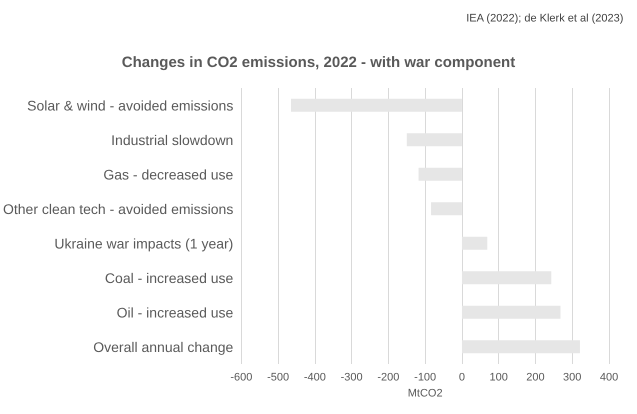 This screenshot has width=637, height=414. I want to click on x-tick-label: 100, so click(499, 378).